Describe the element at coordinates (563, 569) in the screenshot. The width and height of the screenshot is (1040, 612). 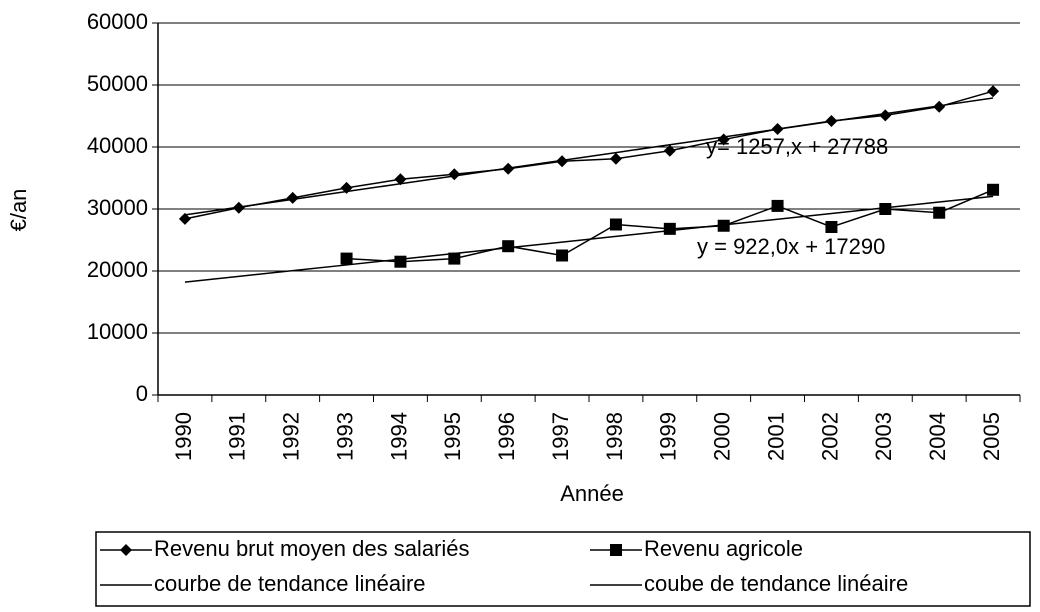
I see `legend-box` at that location.